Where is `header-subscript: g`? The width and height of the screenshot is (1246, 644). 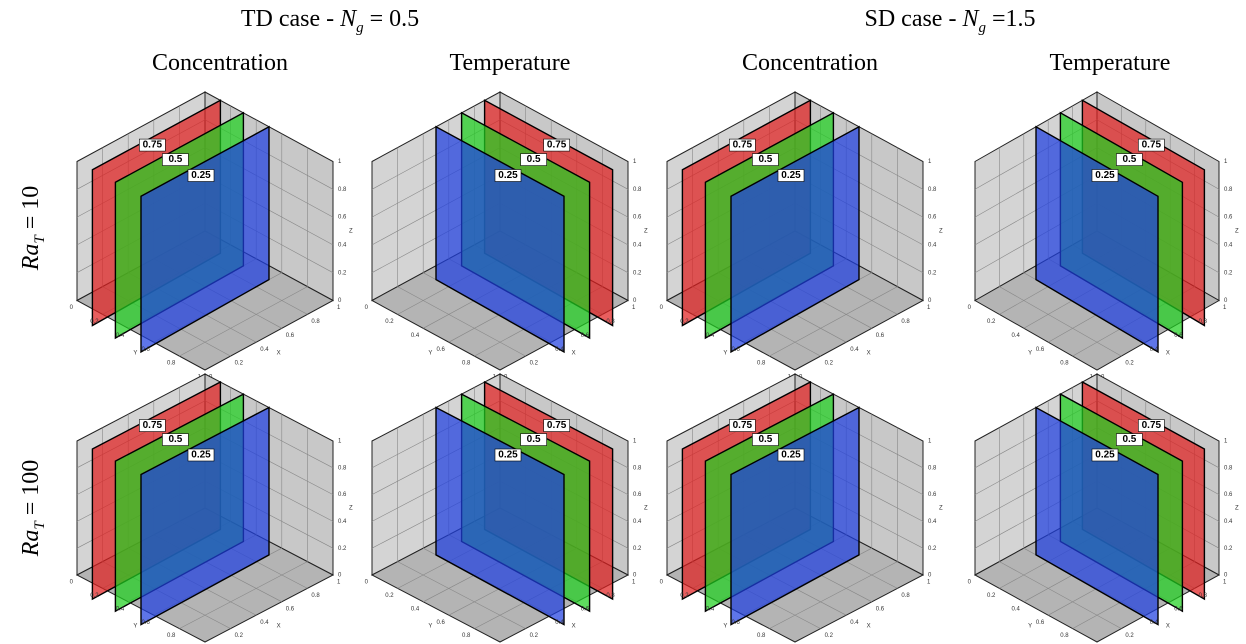
header-subscript: g is located at coordinates (360, 28).